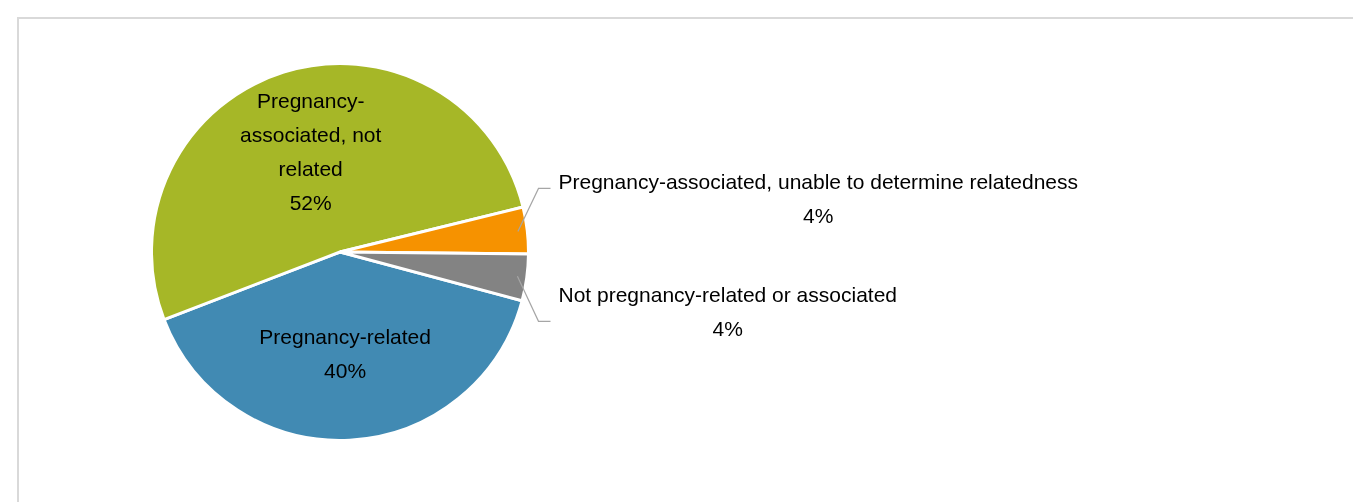 The width and height of the screenshot is (1353, 502). Describe the element at coordinates (310, 202) in the screenshot. I see `data-label: 52%` at that location.